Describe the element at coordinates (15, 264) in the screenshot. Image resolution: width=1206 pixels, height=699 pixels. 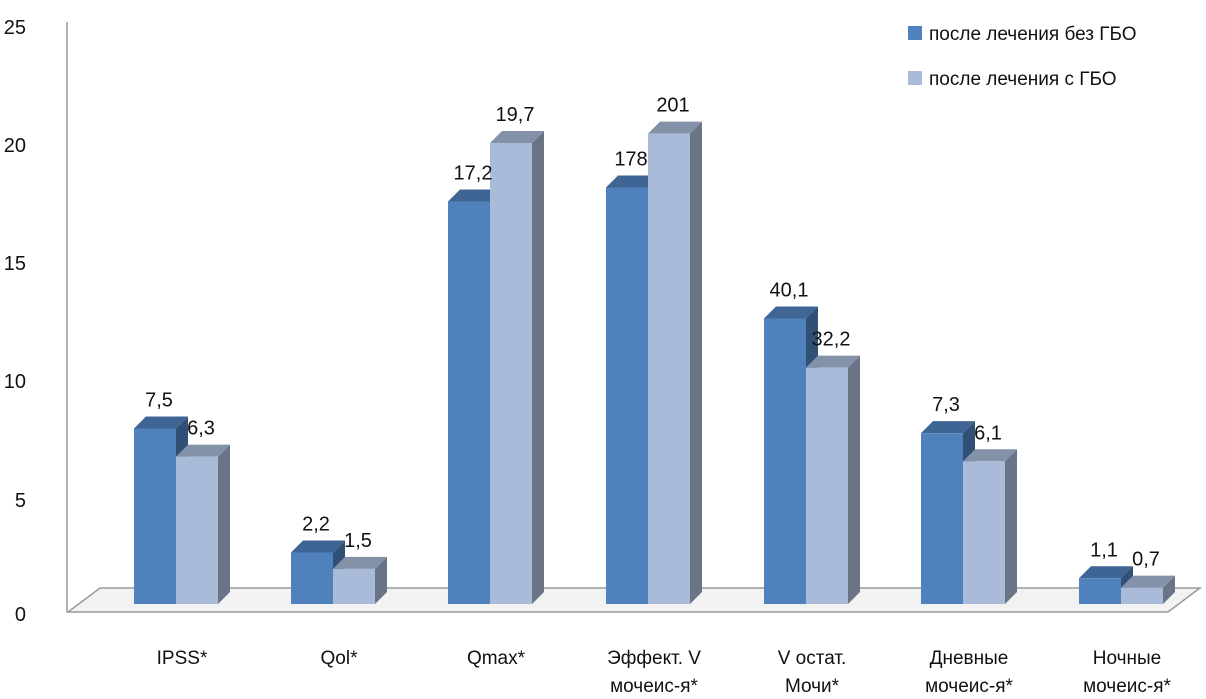
I see `y-tick-label: 15` at that location.